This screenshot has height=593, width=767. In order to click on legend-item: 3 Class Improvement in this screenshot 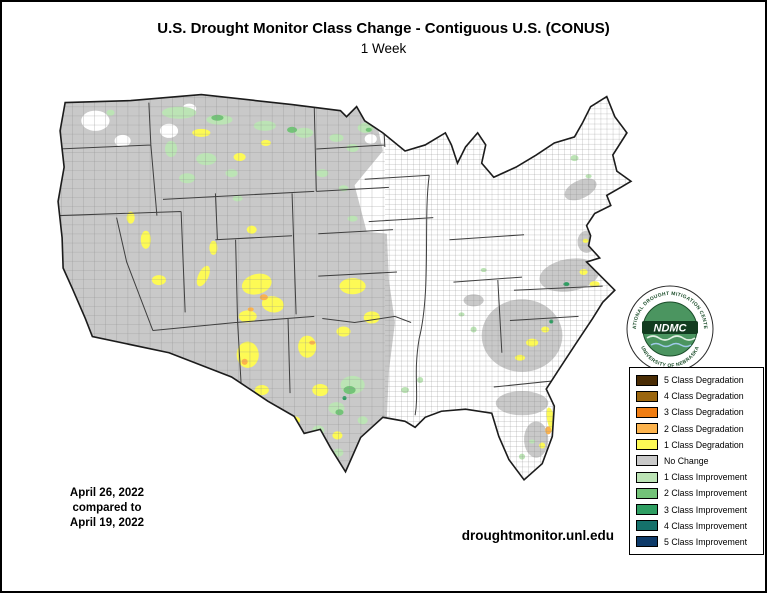, I will do `click(696, 510)`.